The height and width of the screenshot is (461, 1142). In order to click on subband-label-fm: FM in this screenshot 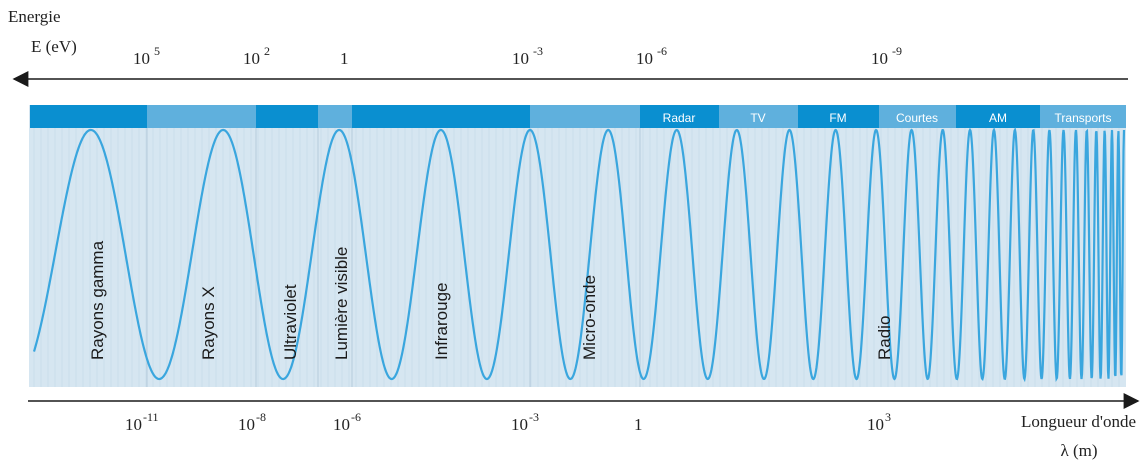, I will do `click(837, 118)`.